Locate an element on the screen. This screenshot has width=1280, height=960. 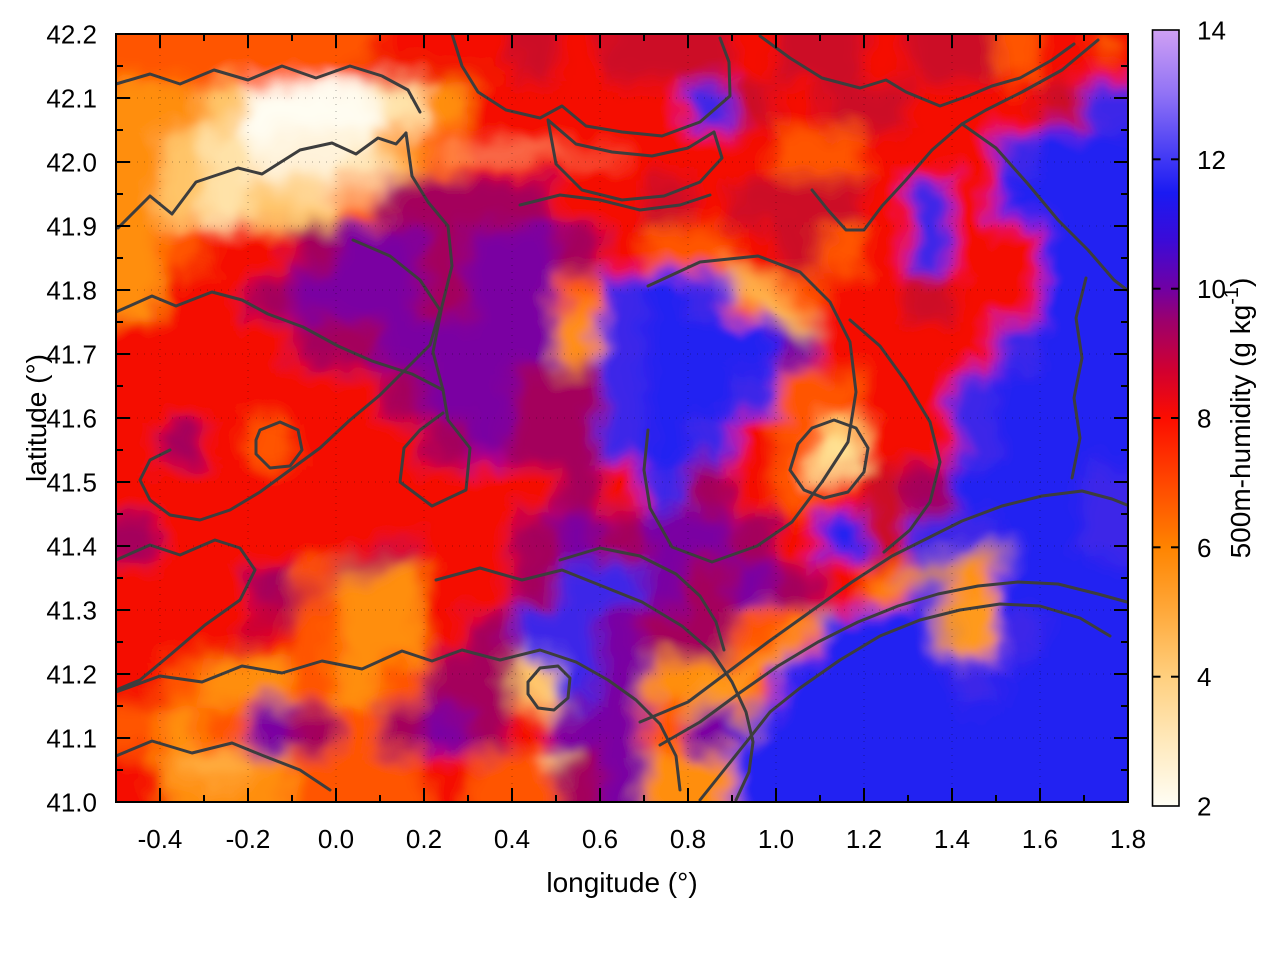
svg-text: 0.0 is located at coordinates (336, 839).